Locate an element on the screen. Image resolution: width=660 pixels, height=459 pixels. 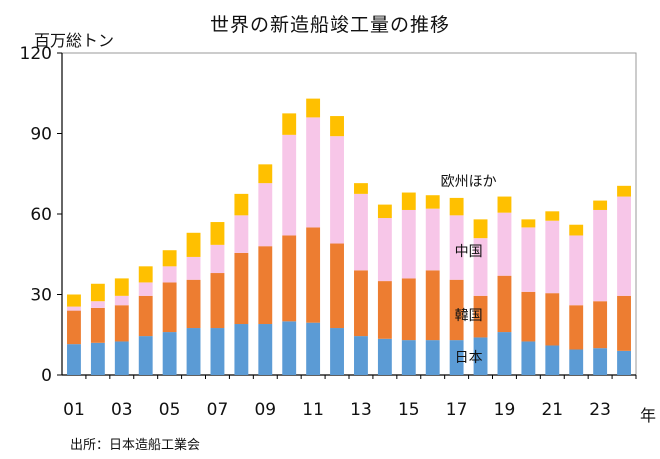
x-tick-label: 13 is located at coordinates (361, 410).